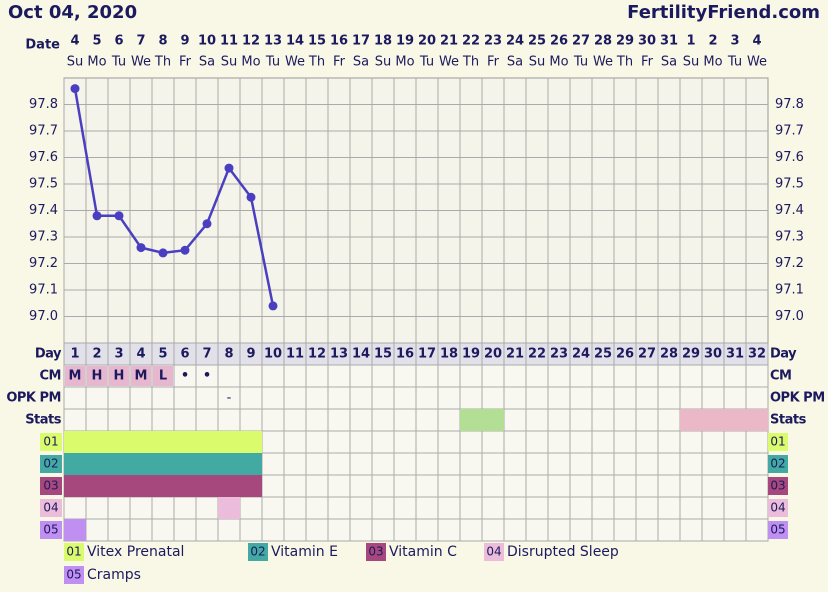 The width and height of the screenshot is (828, 592). What do you see at coordinates (43, 316) in the screenshot?
I see `y-tick-label: 97.0` at bounding box center [43, 316].